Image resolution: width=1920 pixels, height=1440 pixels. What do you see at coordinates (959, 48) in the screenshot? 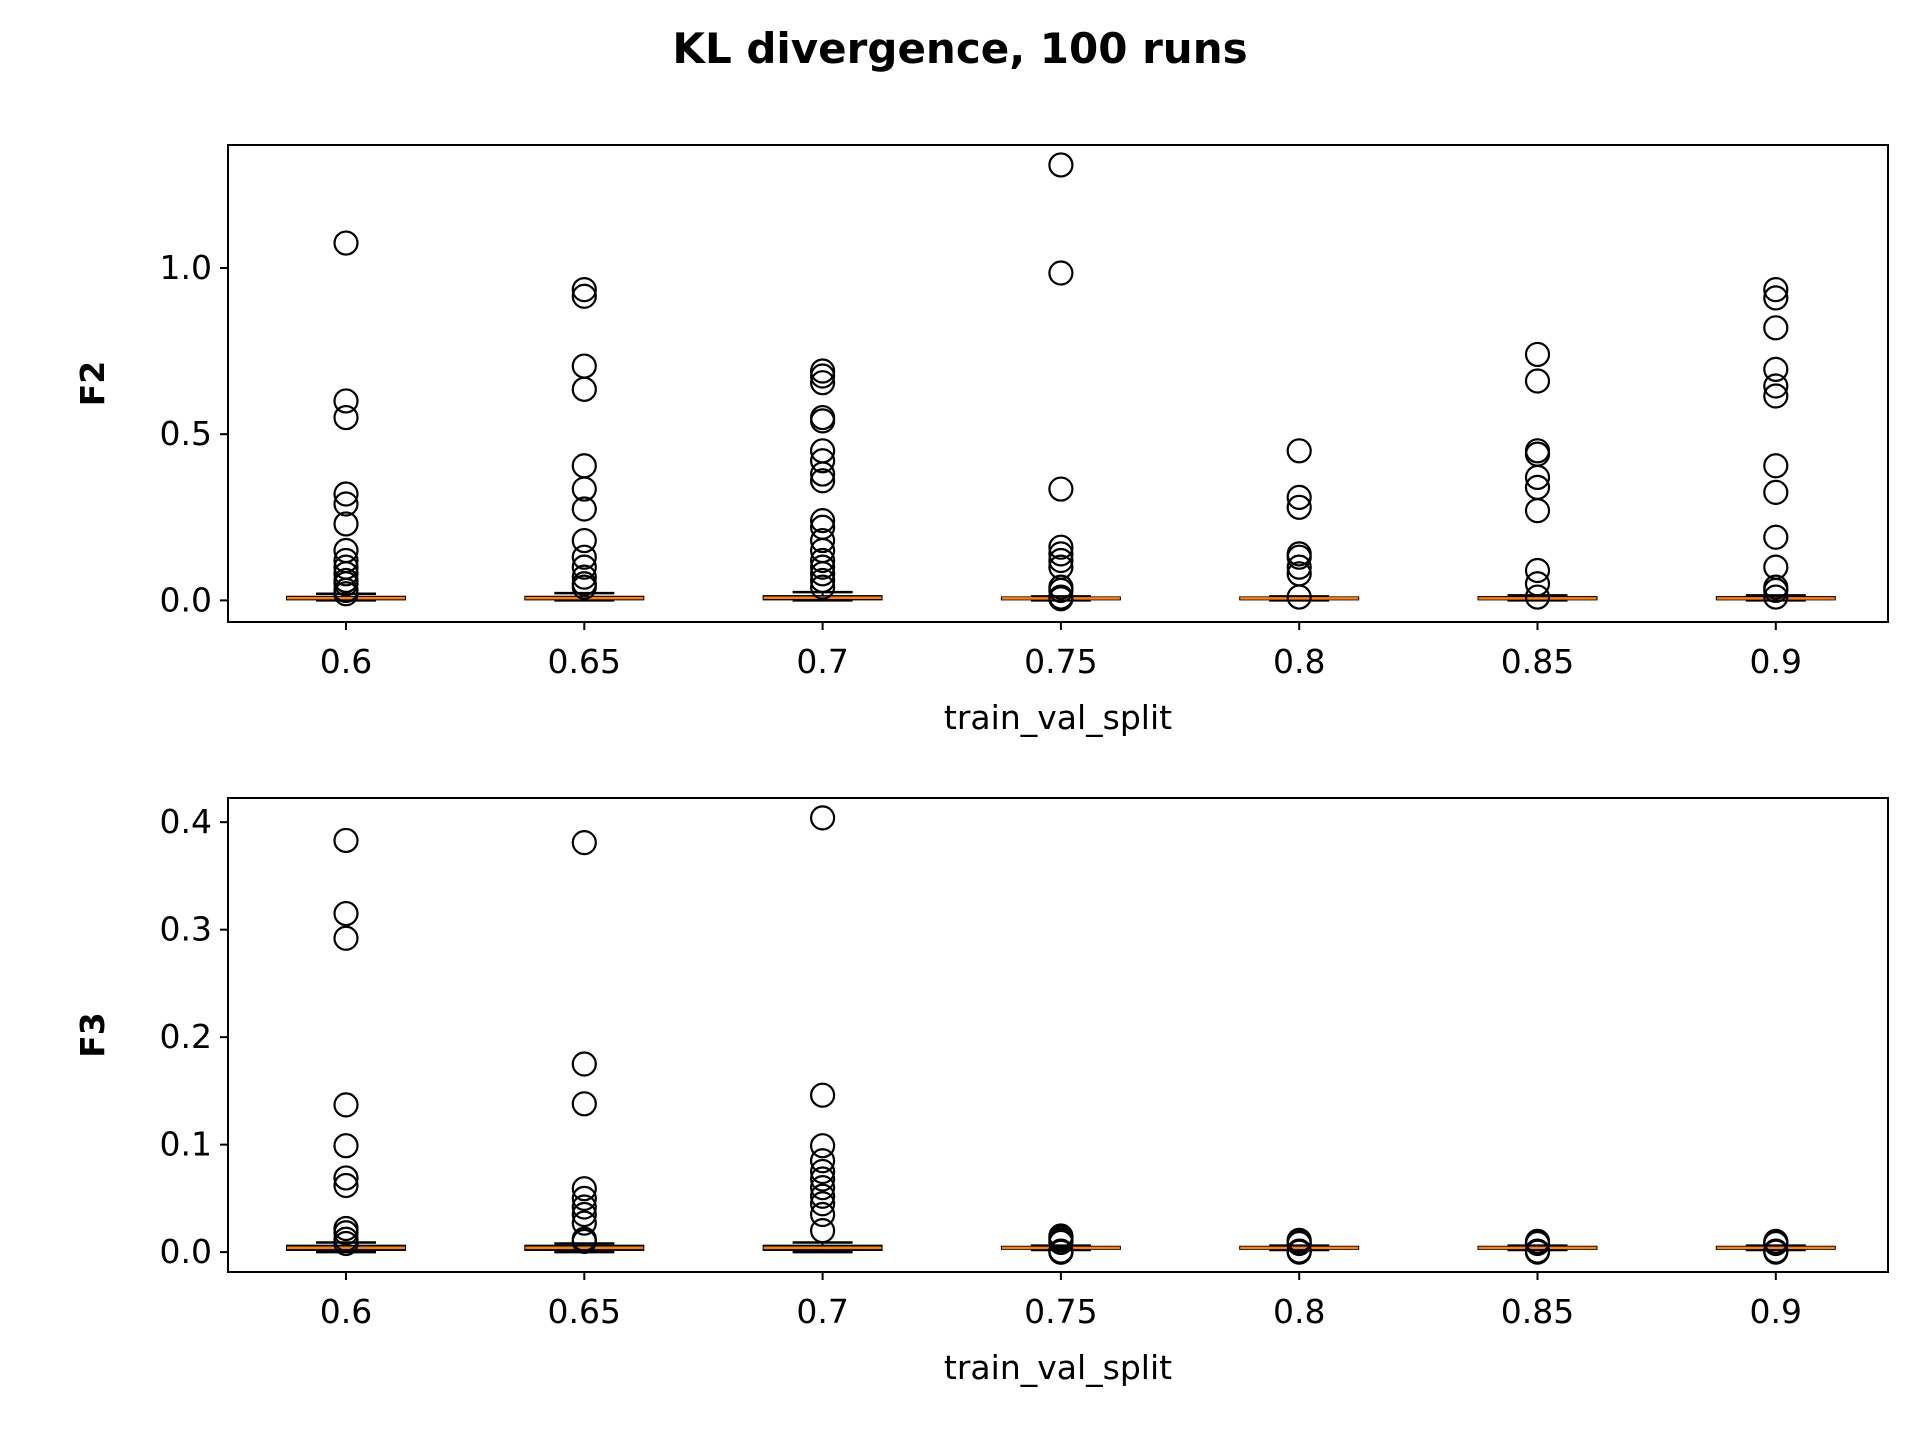
I see `figure-title: KL divergence, 100 runs` at bounding box center [959, 48].